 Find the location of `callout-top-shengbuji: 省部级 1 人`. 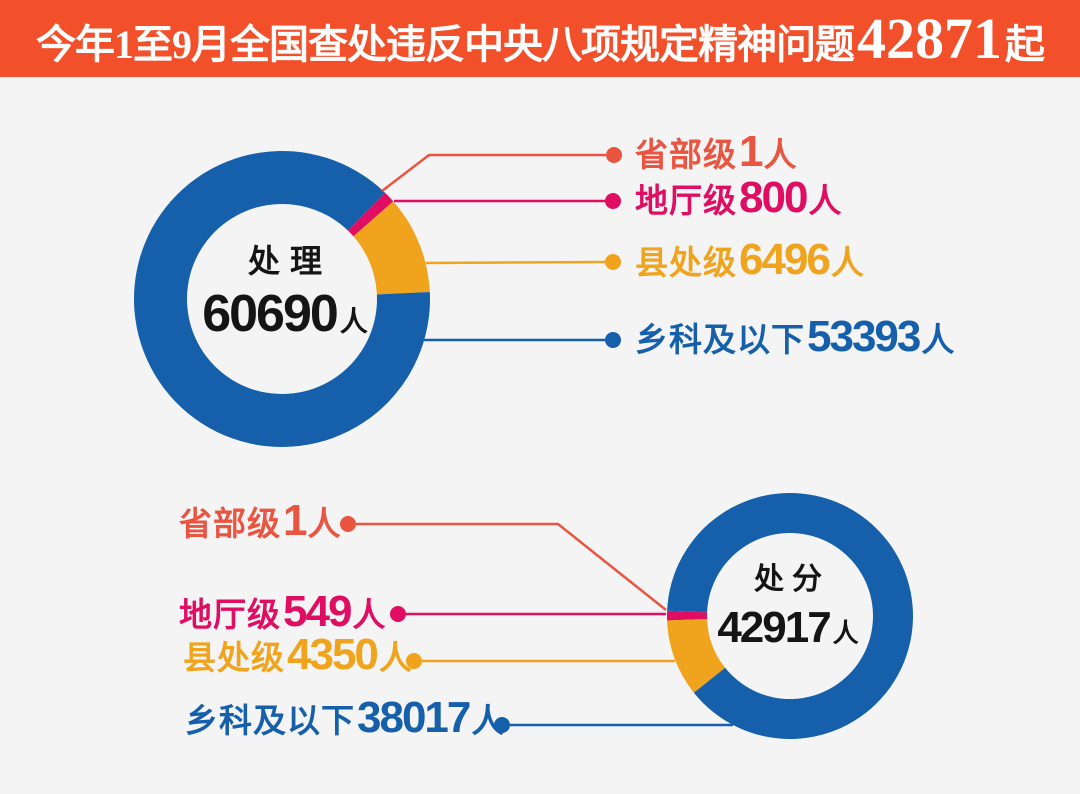

callout-top-shengbuji: 省部级 1 人 is located at coordinates (716, 152).